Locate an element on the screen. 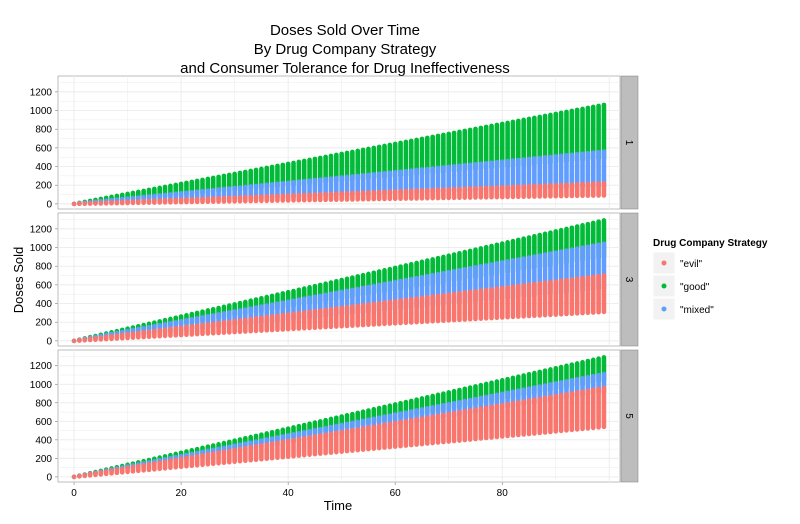 The width and height of the screenshot is (800, 524). y-axis-title: Doses Sold is located at coordinates (18, 280).